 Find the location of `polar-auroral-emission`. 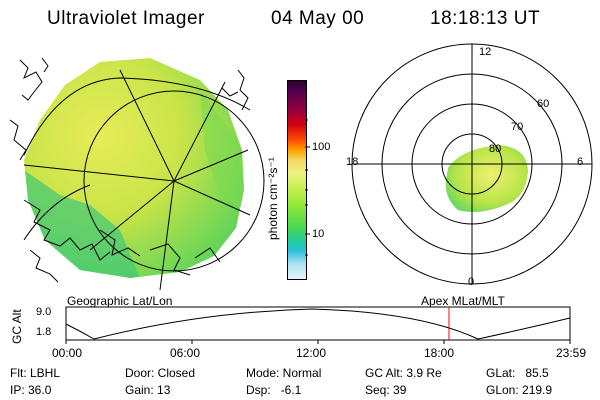

polar-auroral-emission is located at coordinates (486, 178).